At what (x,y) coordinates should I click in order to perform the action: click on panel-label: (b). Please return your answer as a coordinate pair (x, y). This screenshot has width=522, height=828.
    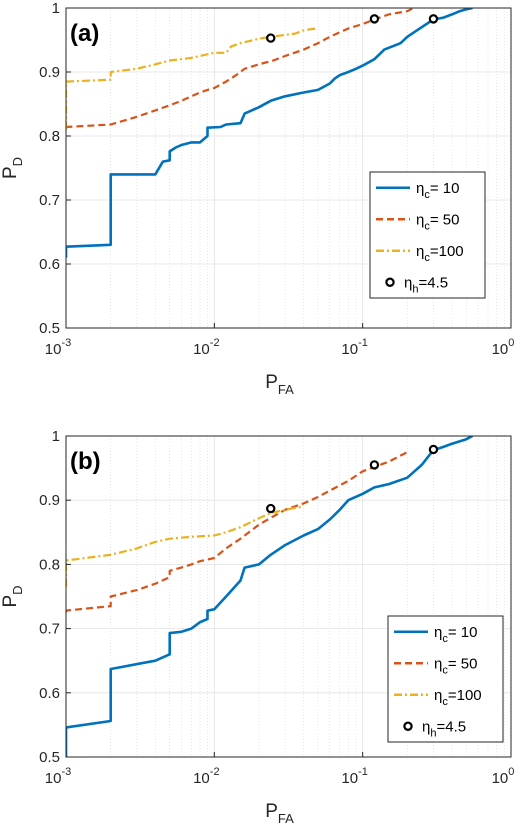
    Looking at the image, I should click on (85, 461).